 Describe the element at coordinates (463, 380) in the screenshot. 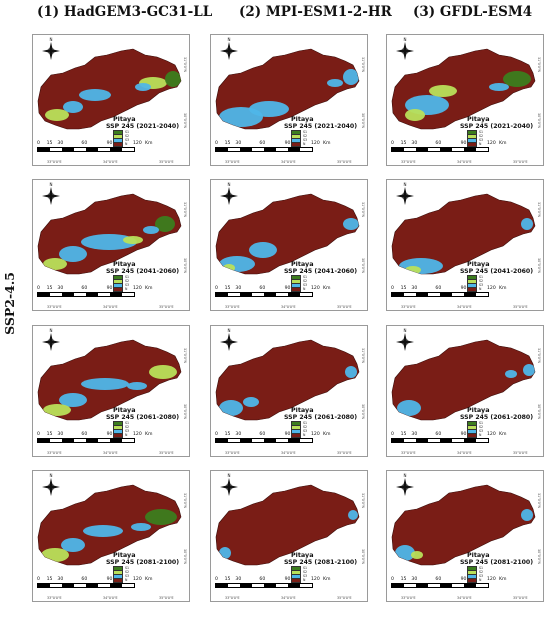

I see `region-outline` at that location.